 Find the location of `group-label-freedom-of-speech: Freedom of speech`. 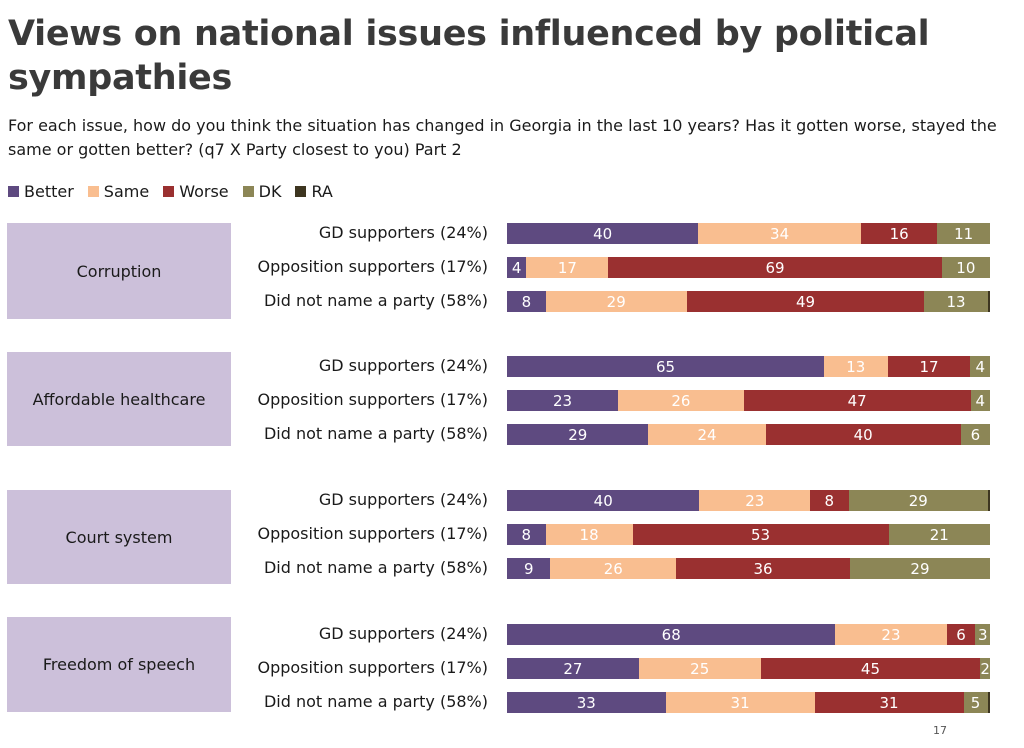

group-label-freedom-of-speech: Freedom of speech is located at coordinates (119, 664).